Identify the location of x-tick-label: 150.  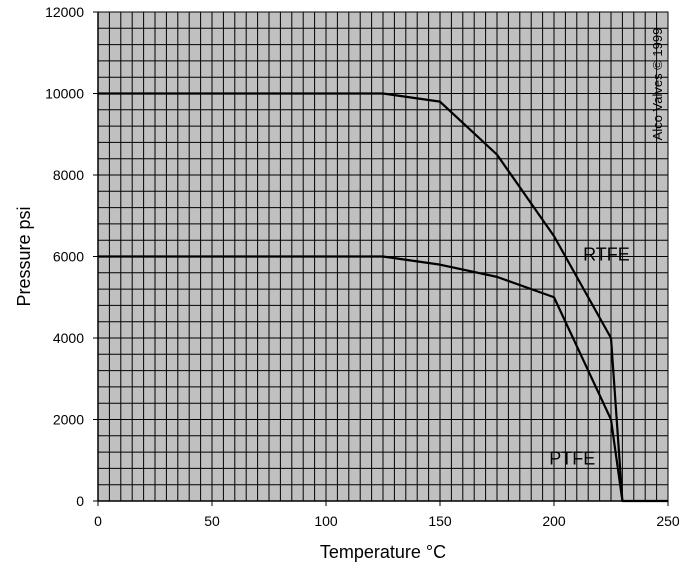
(440, 521).